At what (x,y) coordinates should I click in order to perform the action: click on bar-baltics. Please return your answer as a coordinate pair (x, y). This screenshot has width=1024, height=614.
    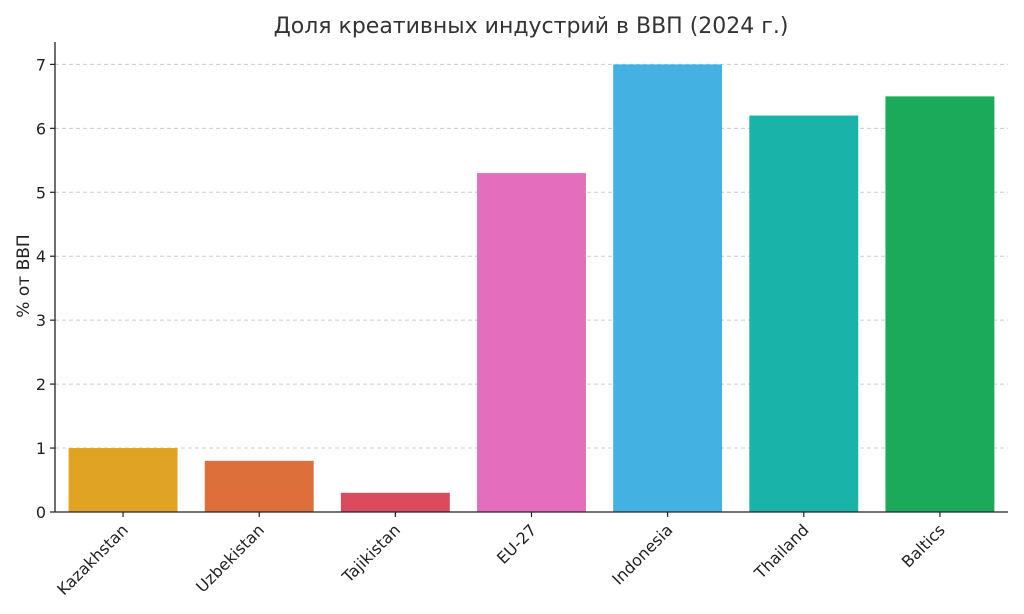
    Looking at the image, I should click on (940, 304).